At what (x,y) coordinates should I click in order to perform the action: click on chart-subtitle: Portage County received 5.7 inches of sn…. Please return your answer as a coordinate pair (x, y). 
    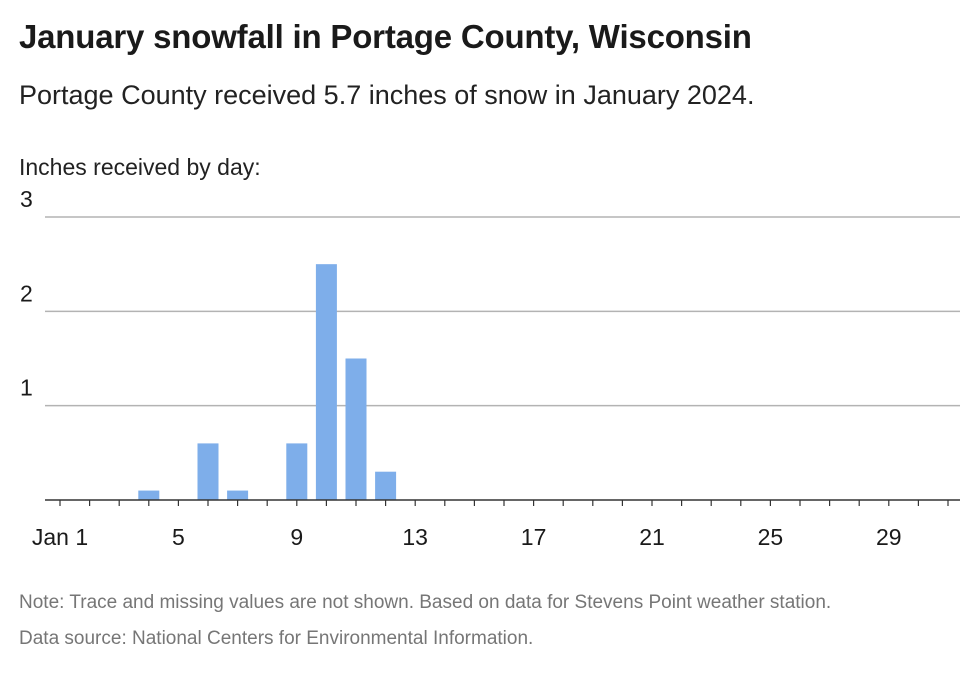
    Looking at the image, I should click on (387, 95).